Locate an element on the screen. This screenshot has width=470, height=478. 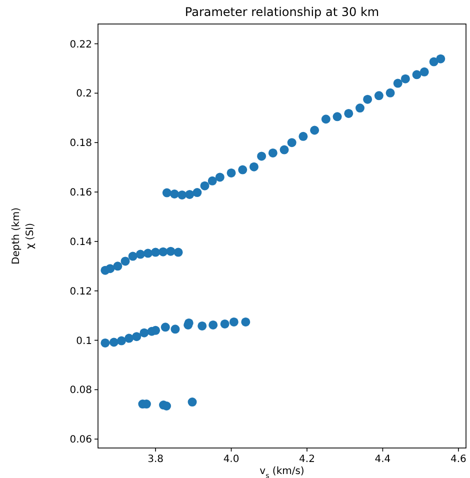
y-tick-label: 0.22 is located at coordinates (81, 44).